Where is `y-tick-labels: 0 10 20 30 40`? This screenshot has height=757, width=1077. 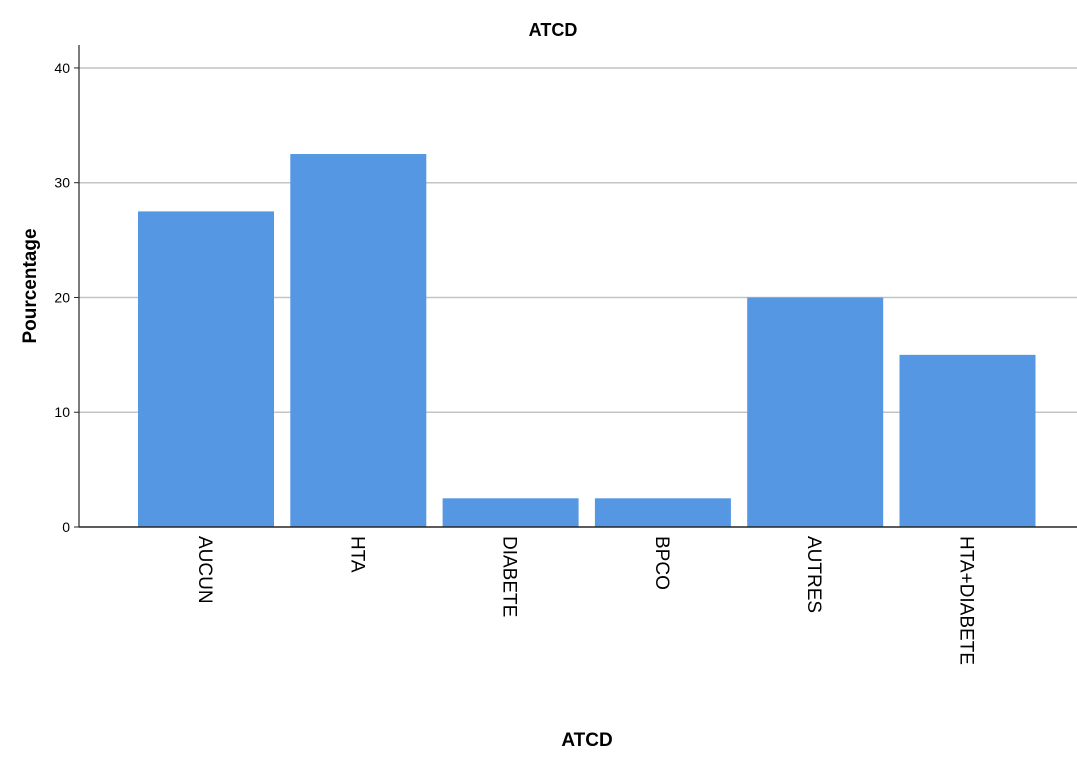
y-tick-labels: 0 10 20 30 40 is located at coordinates (62, 297).